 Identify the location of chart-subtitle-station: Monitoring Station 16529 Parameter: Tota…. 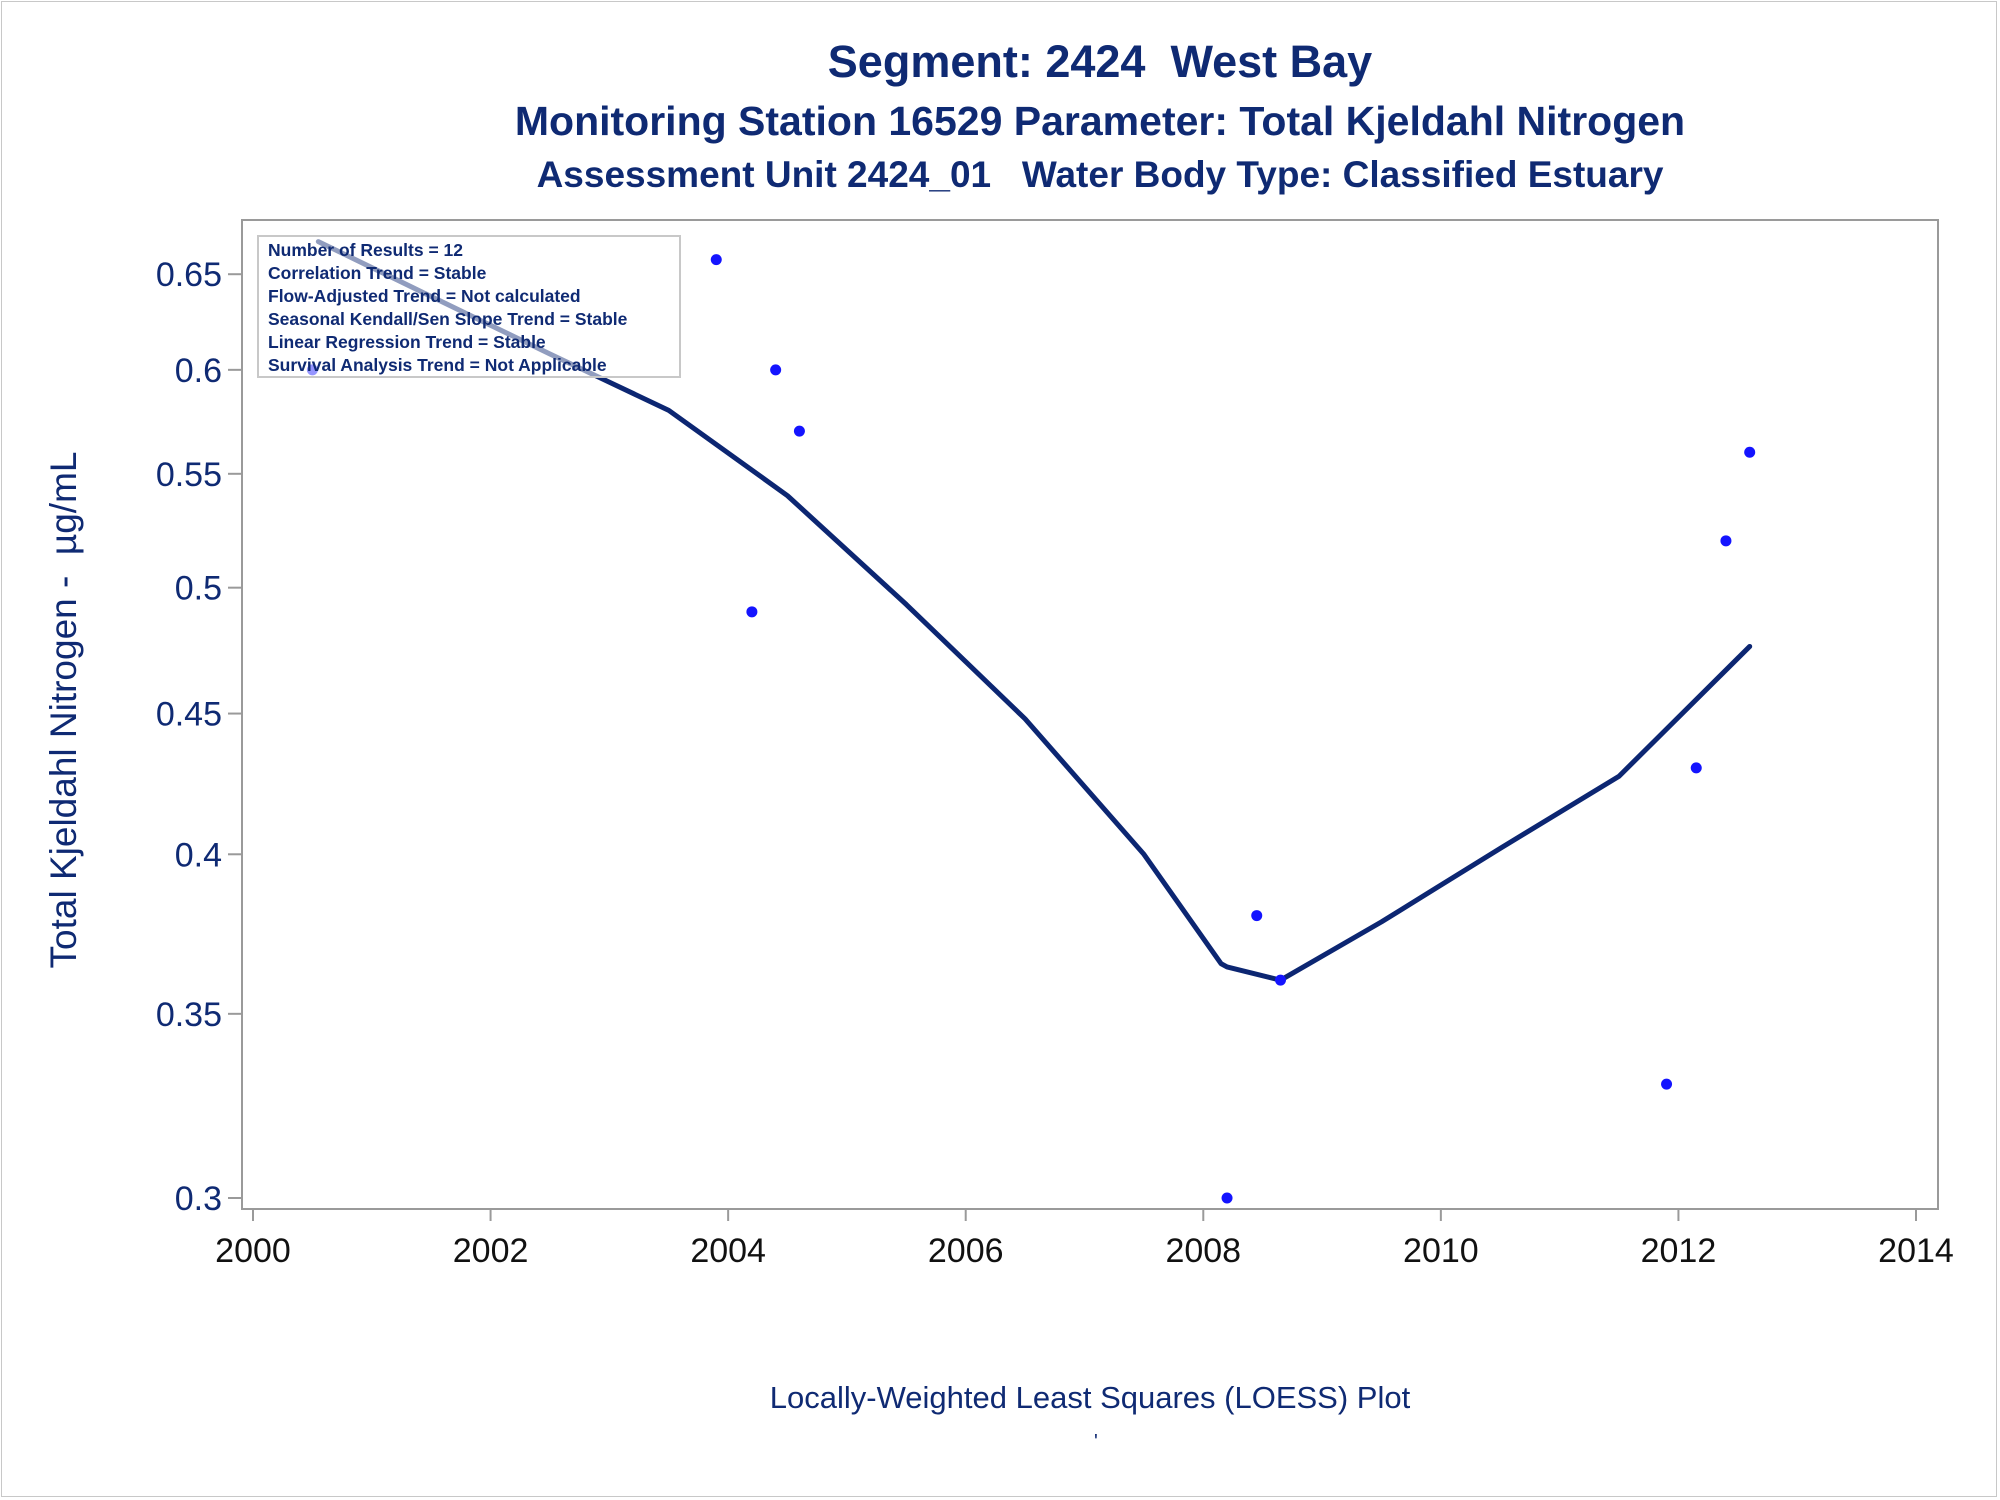
(1100, 121).